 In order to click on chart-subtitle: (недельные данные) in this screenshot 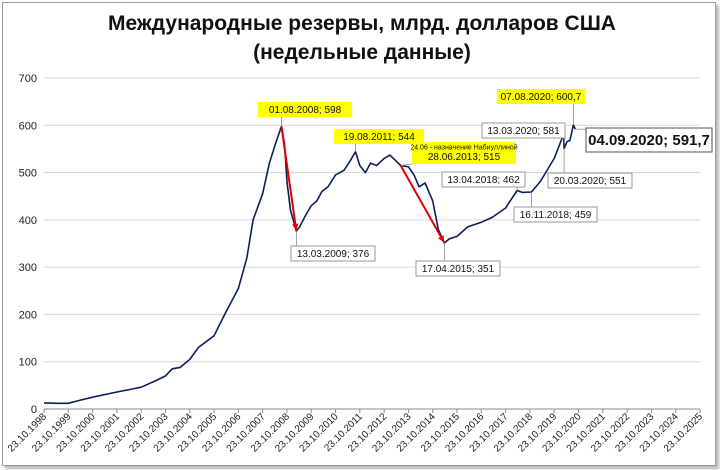, I will do `click(362, 52)`.